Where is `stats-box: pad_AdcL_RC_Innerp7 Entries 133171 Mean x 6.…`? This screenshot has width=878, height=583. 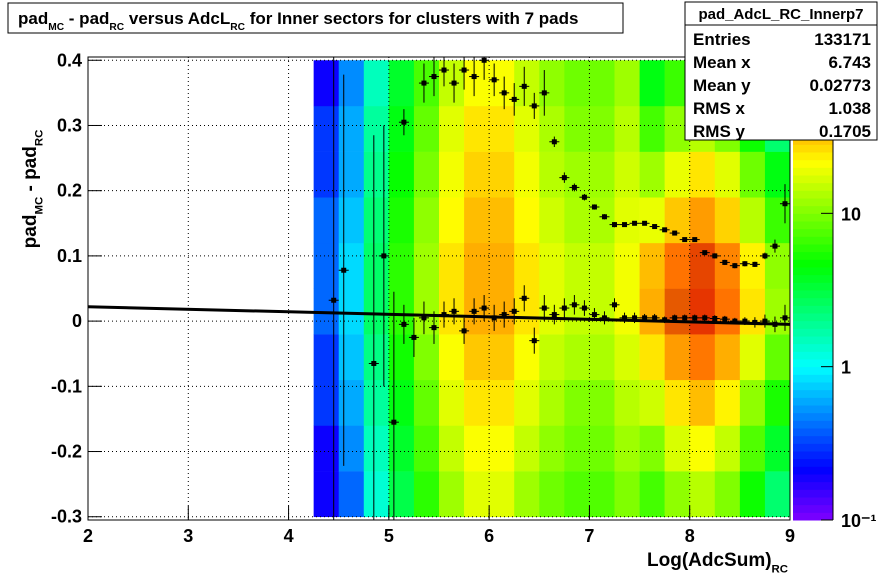
stats-box: pad_AdcL_RC_Innerp7 Entries 133171 Mean x 6.… is located at coordinates (781, 71).